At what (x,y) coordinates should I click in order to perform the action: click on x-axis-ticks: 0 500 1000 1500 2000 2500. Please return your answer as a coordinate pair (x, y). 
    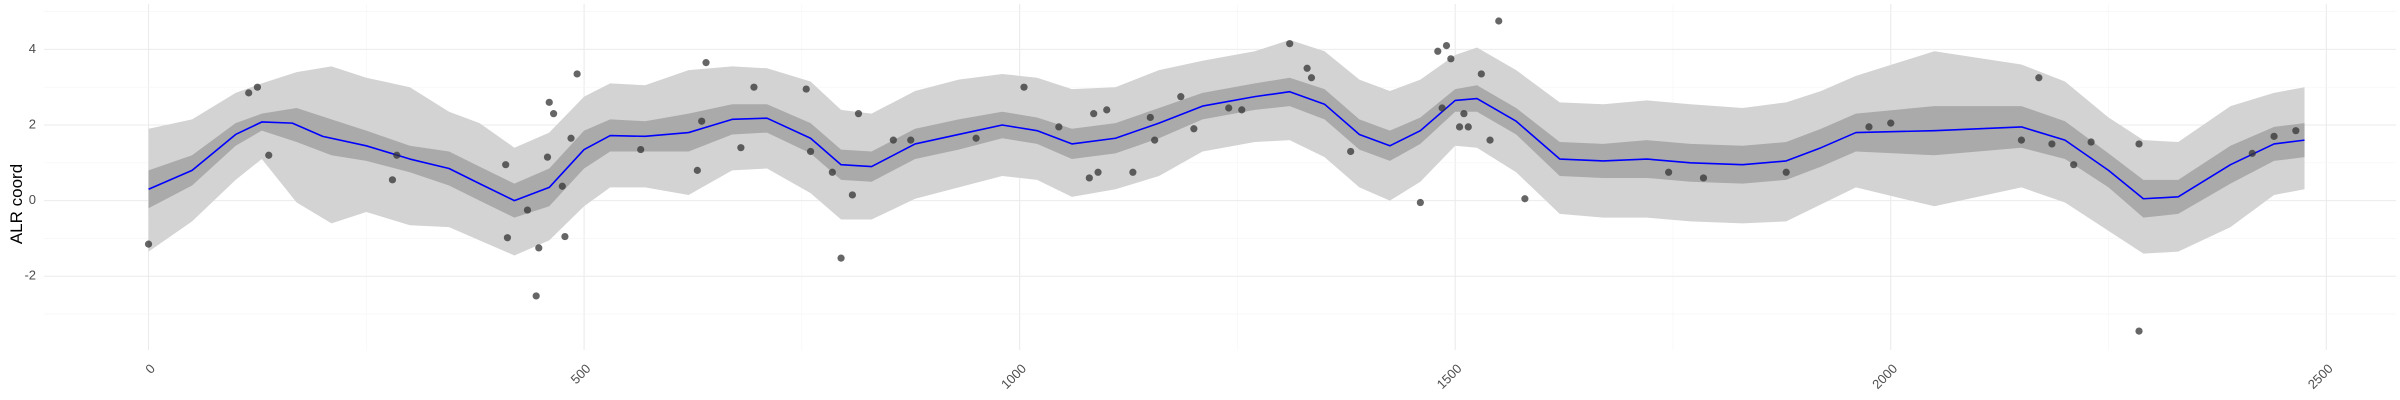
    Looking at the image, I should click on (1239, 376).